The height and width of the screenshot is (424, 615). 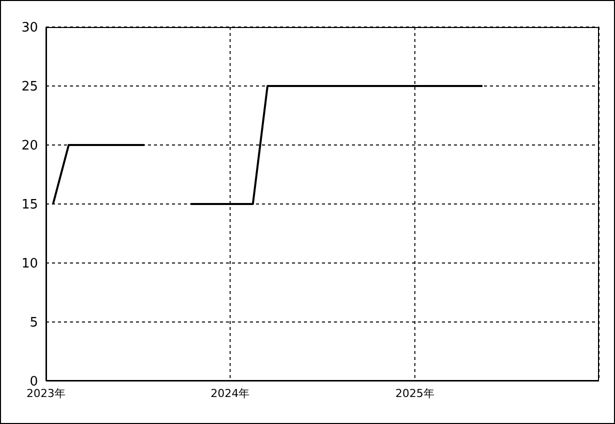 I want to click on x-tick-label: 2025年, so click(x=414, y=393).